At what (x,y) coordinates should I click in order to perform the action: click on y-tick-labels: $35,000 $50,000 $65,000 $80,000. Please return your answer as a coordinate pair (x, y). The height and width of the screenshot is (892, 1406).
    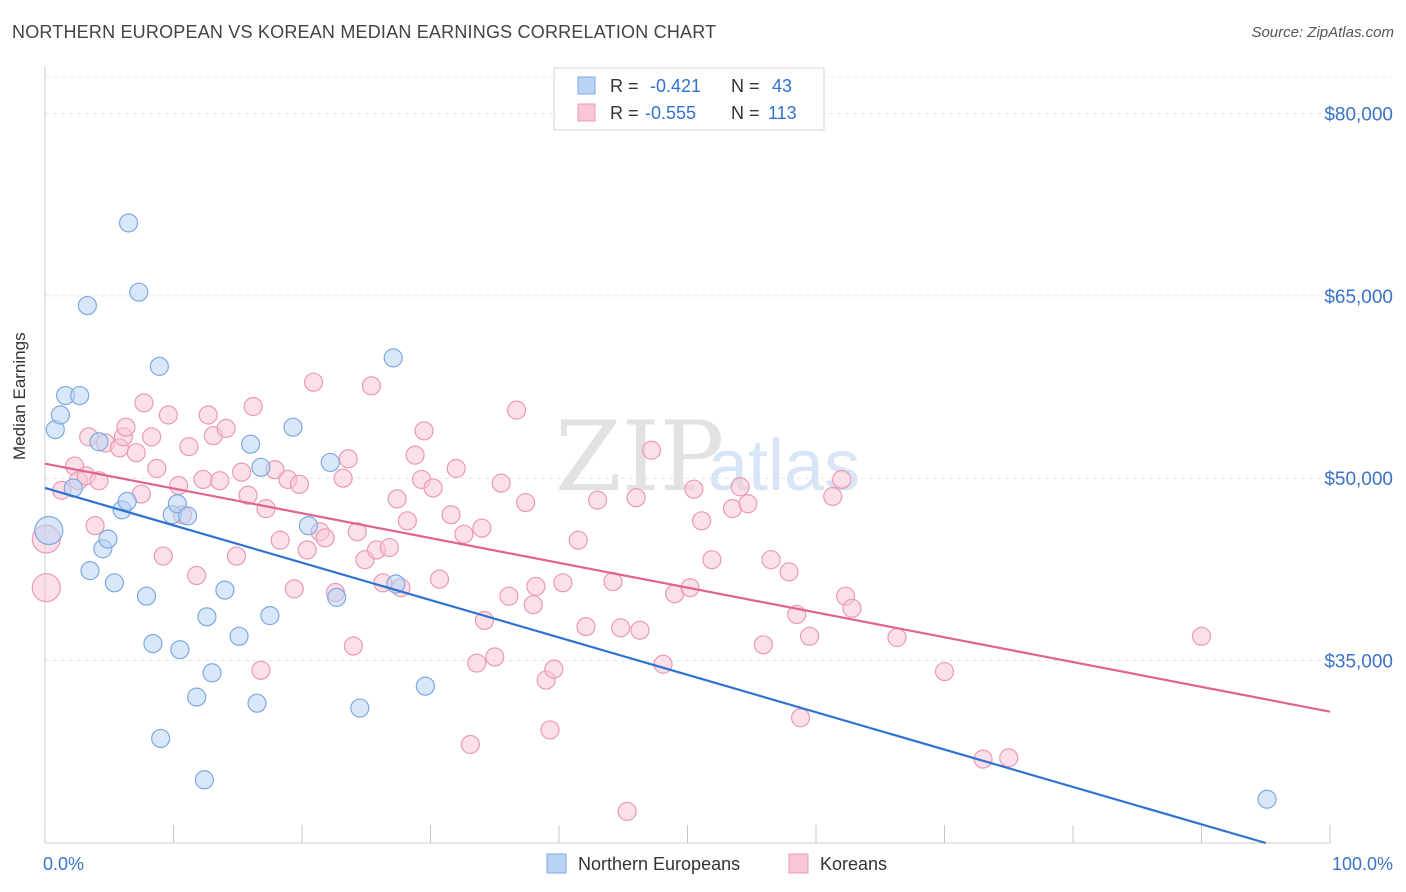
    Looking at the image, I should click on (1358, 388).